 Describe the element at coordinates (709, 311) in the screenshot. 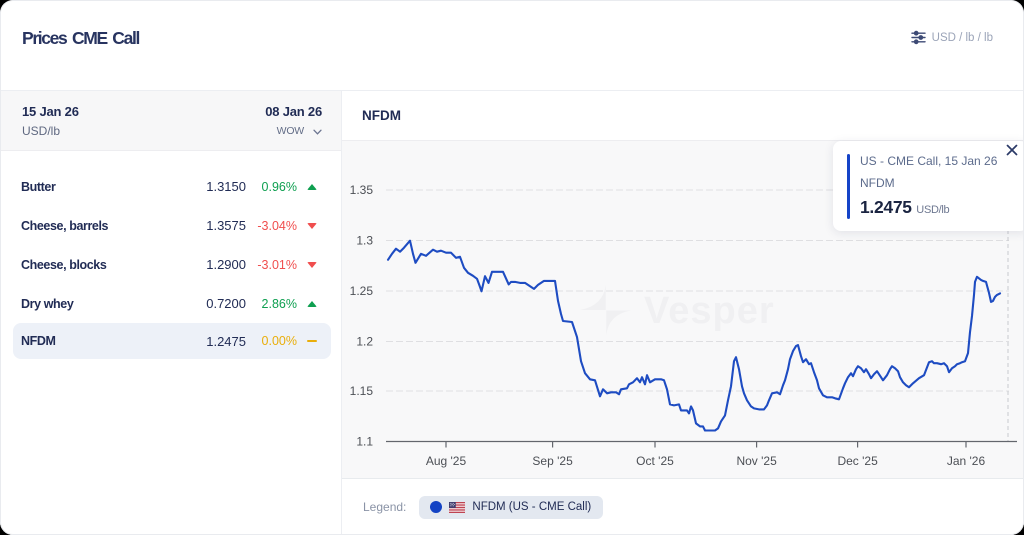

I see `svg-text: Vesper` at that location.